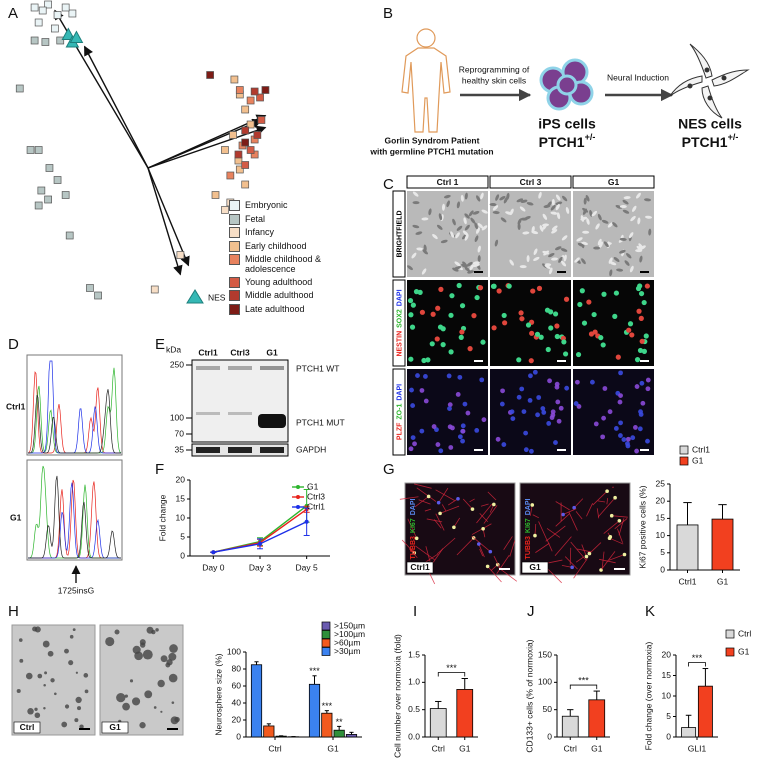  I want to click on y-tick-label: 15, so click(181, 498).